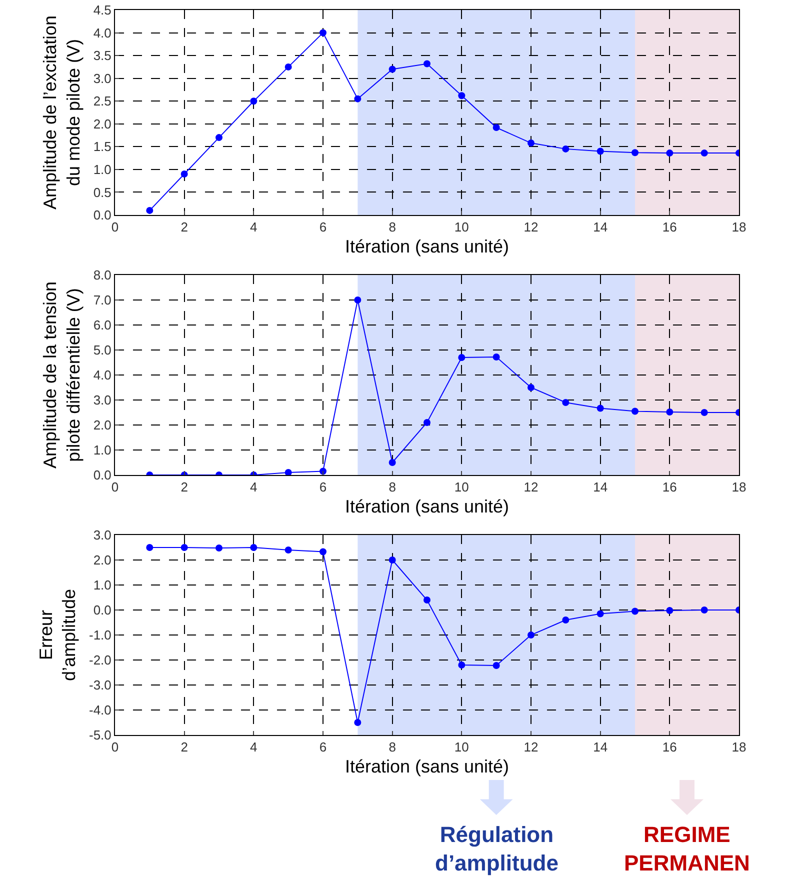 Image resolution: width=799 pixels, height=887 pixels. I want to click on y-axis-title: Amplitude de l’excitation du mode pilote (V), so click(62, 112).